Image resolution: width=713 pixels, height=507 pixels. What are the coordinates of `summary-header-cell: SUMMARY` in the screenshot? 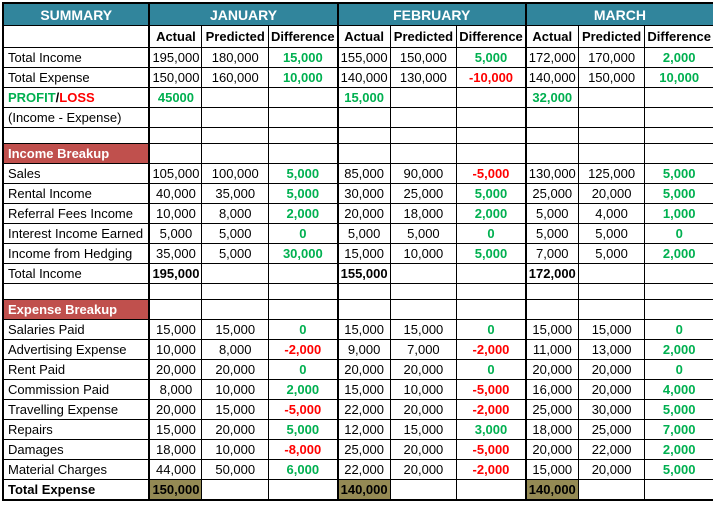 It's located at (76, 14).